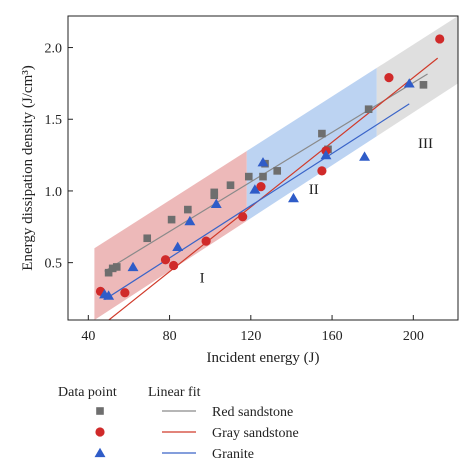 This screenshot has width=474, height=474. What do you see at coordinates (417, 76) in the screenshot?
I see `region-3-band` at bounding box center [417, 76].